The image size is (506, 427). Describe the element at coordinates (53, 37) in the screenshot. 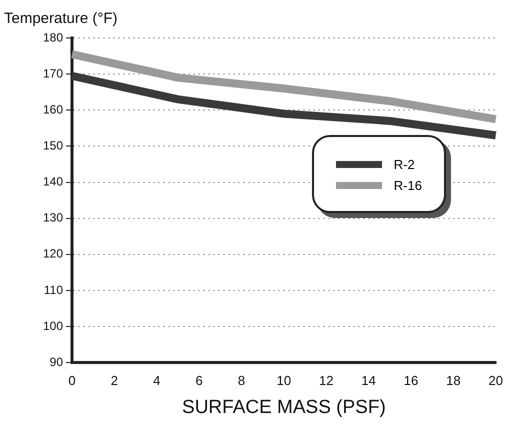

I see `y-tick-label: 180` at that location.